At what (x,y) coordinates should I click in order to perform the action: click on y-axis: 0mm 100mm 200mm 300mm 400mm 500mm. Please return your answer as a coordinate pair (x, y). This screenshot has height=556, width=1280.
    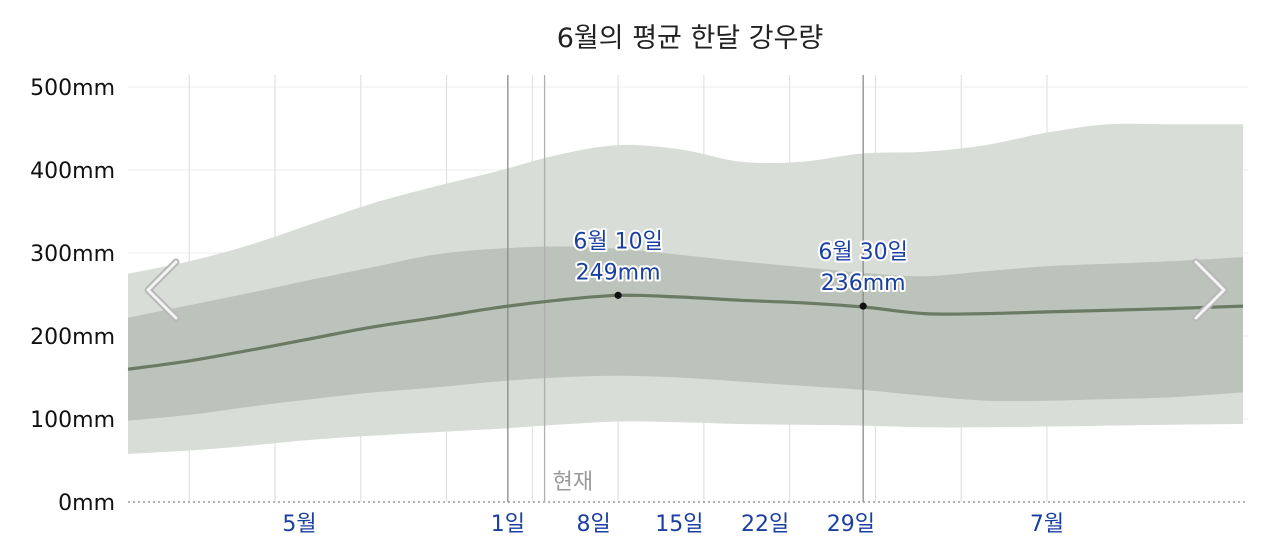
    Looking at the image, I should click on (72, 296).